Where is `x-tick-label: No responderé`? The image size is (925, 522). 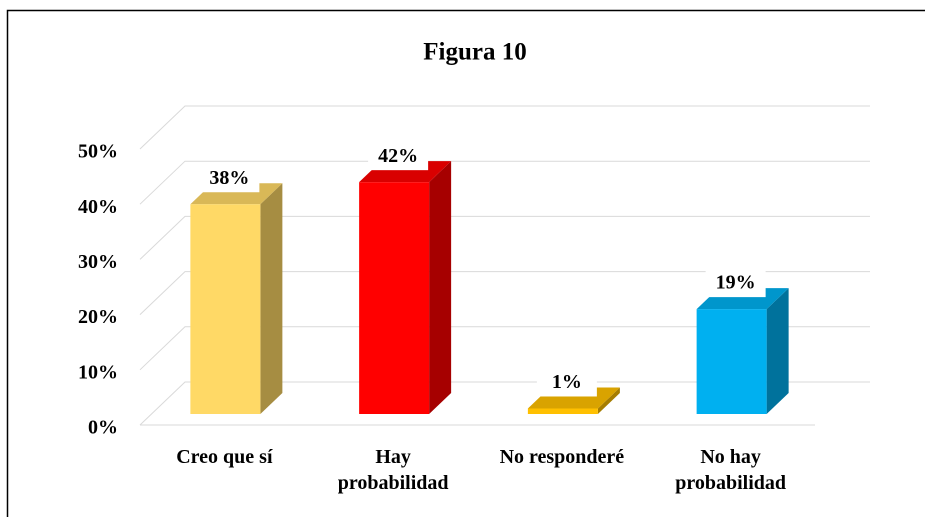
x-tick-label: No responderé is located at coordinates (562, 457).